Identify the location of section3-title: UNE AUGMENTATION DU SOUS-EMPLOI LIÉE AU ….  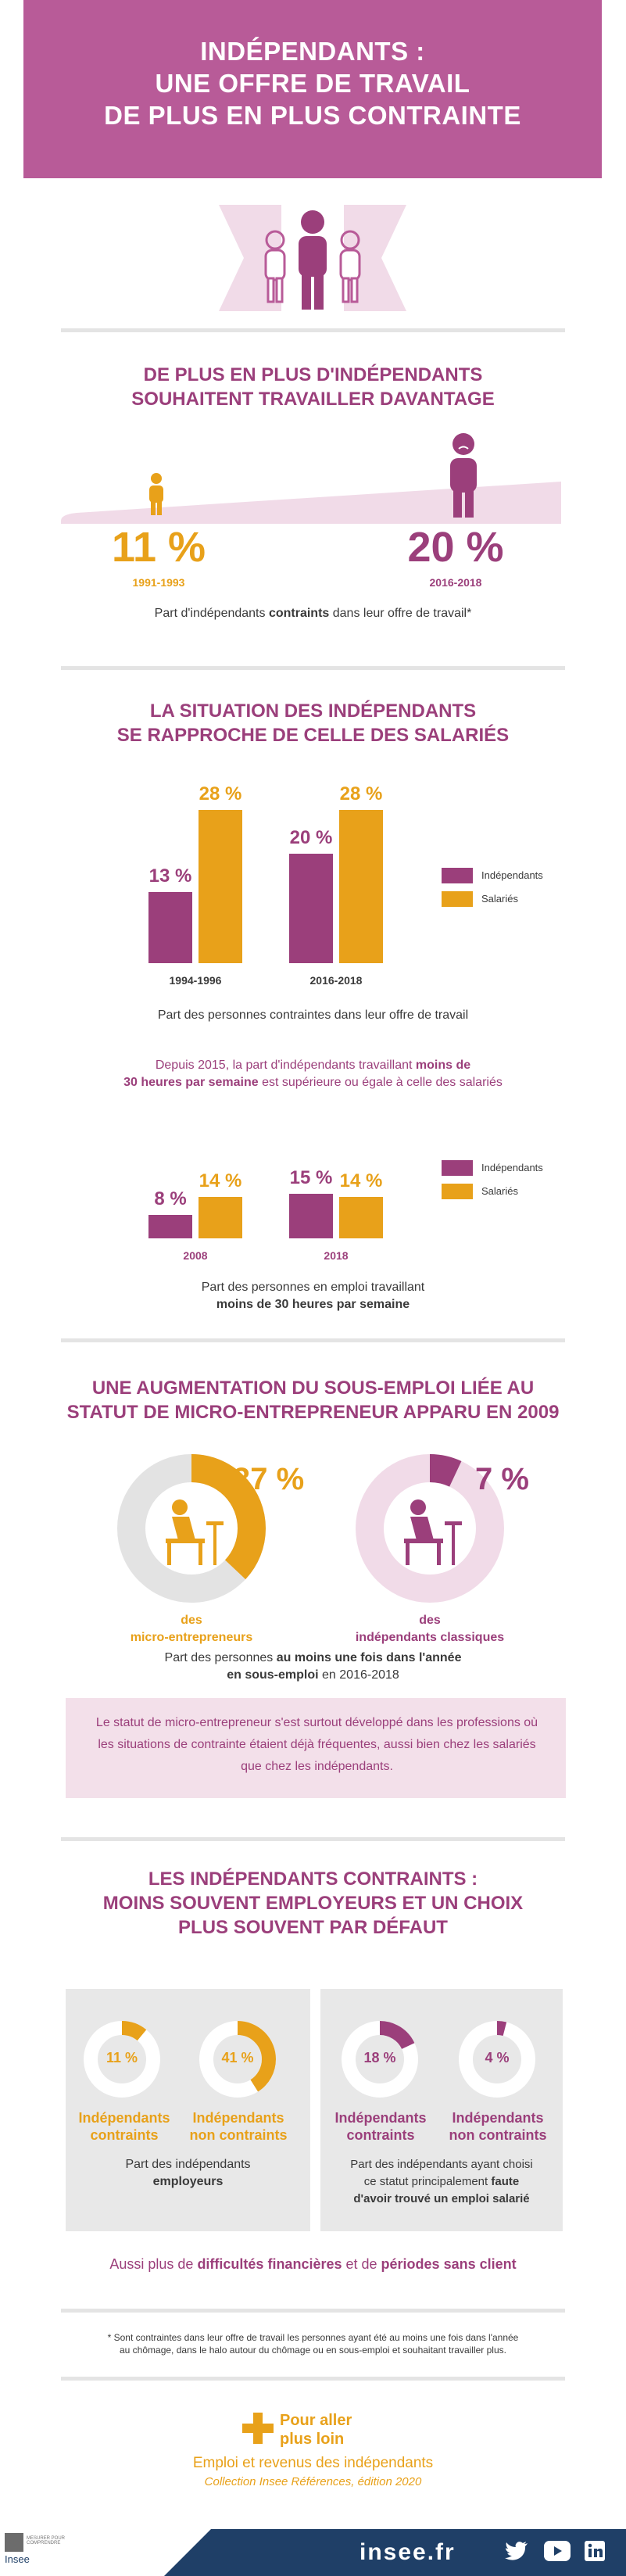
(313, 1400).